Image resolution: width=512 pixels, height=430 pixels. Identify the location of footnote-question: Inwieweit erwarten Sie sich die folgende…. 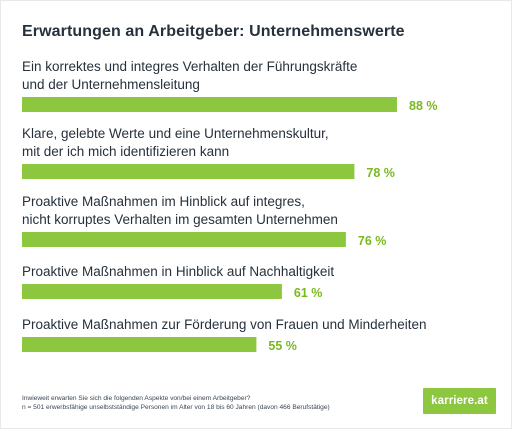
(136, 398).